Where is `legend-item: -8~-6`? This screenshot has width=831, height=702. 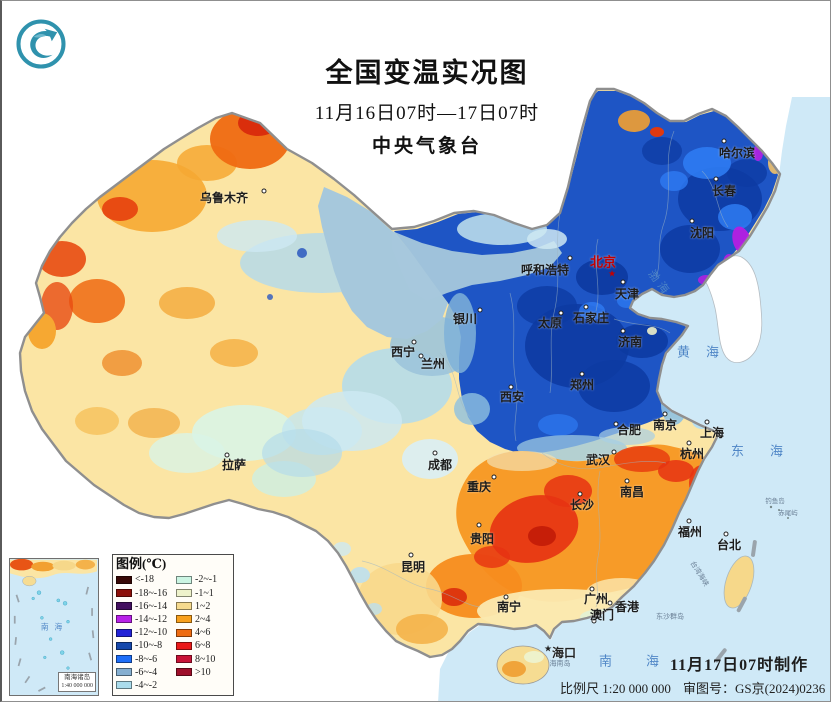 legend-item: -8~-6 is located at coordinates (146, 658).